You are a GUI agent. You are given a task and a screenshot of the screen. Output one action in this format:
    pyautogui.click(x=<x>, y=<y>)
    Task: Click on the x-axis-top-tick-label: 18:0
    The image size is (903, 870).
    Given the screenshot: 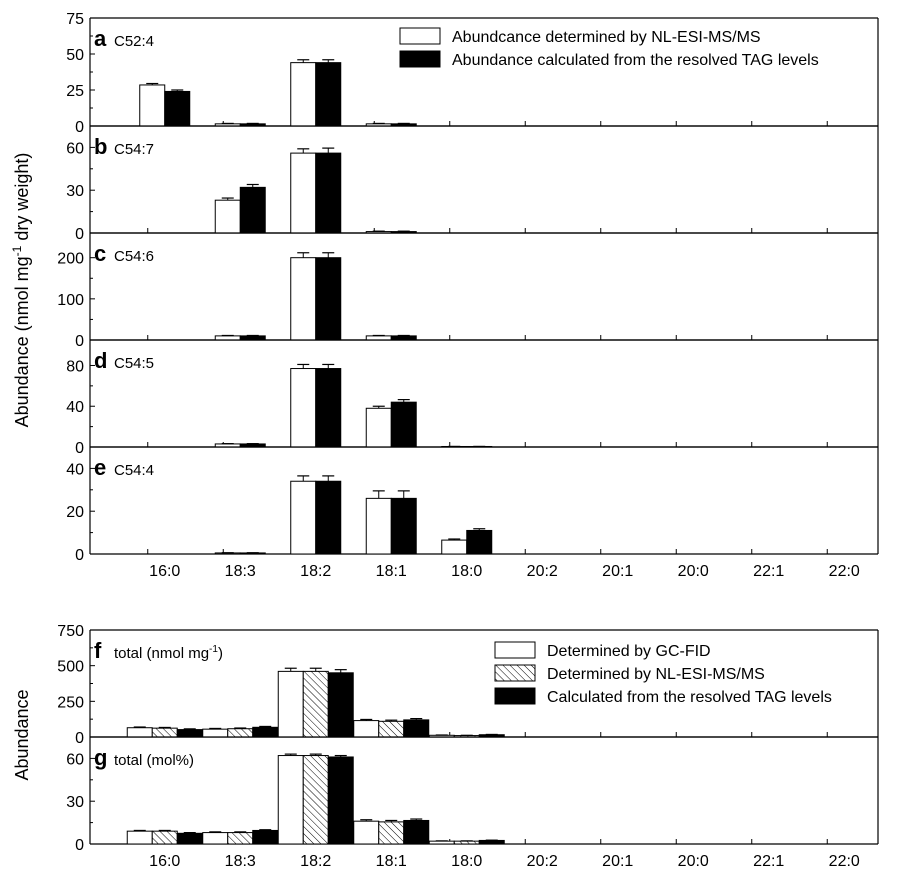 What is the action you would take?
    pyautogui.click(x=466, y=571)
    